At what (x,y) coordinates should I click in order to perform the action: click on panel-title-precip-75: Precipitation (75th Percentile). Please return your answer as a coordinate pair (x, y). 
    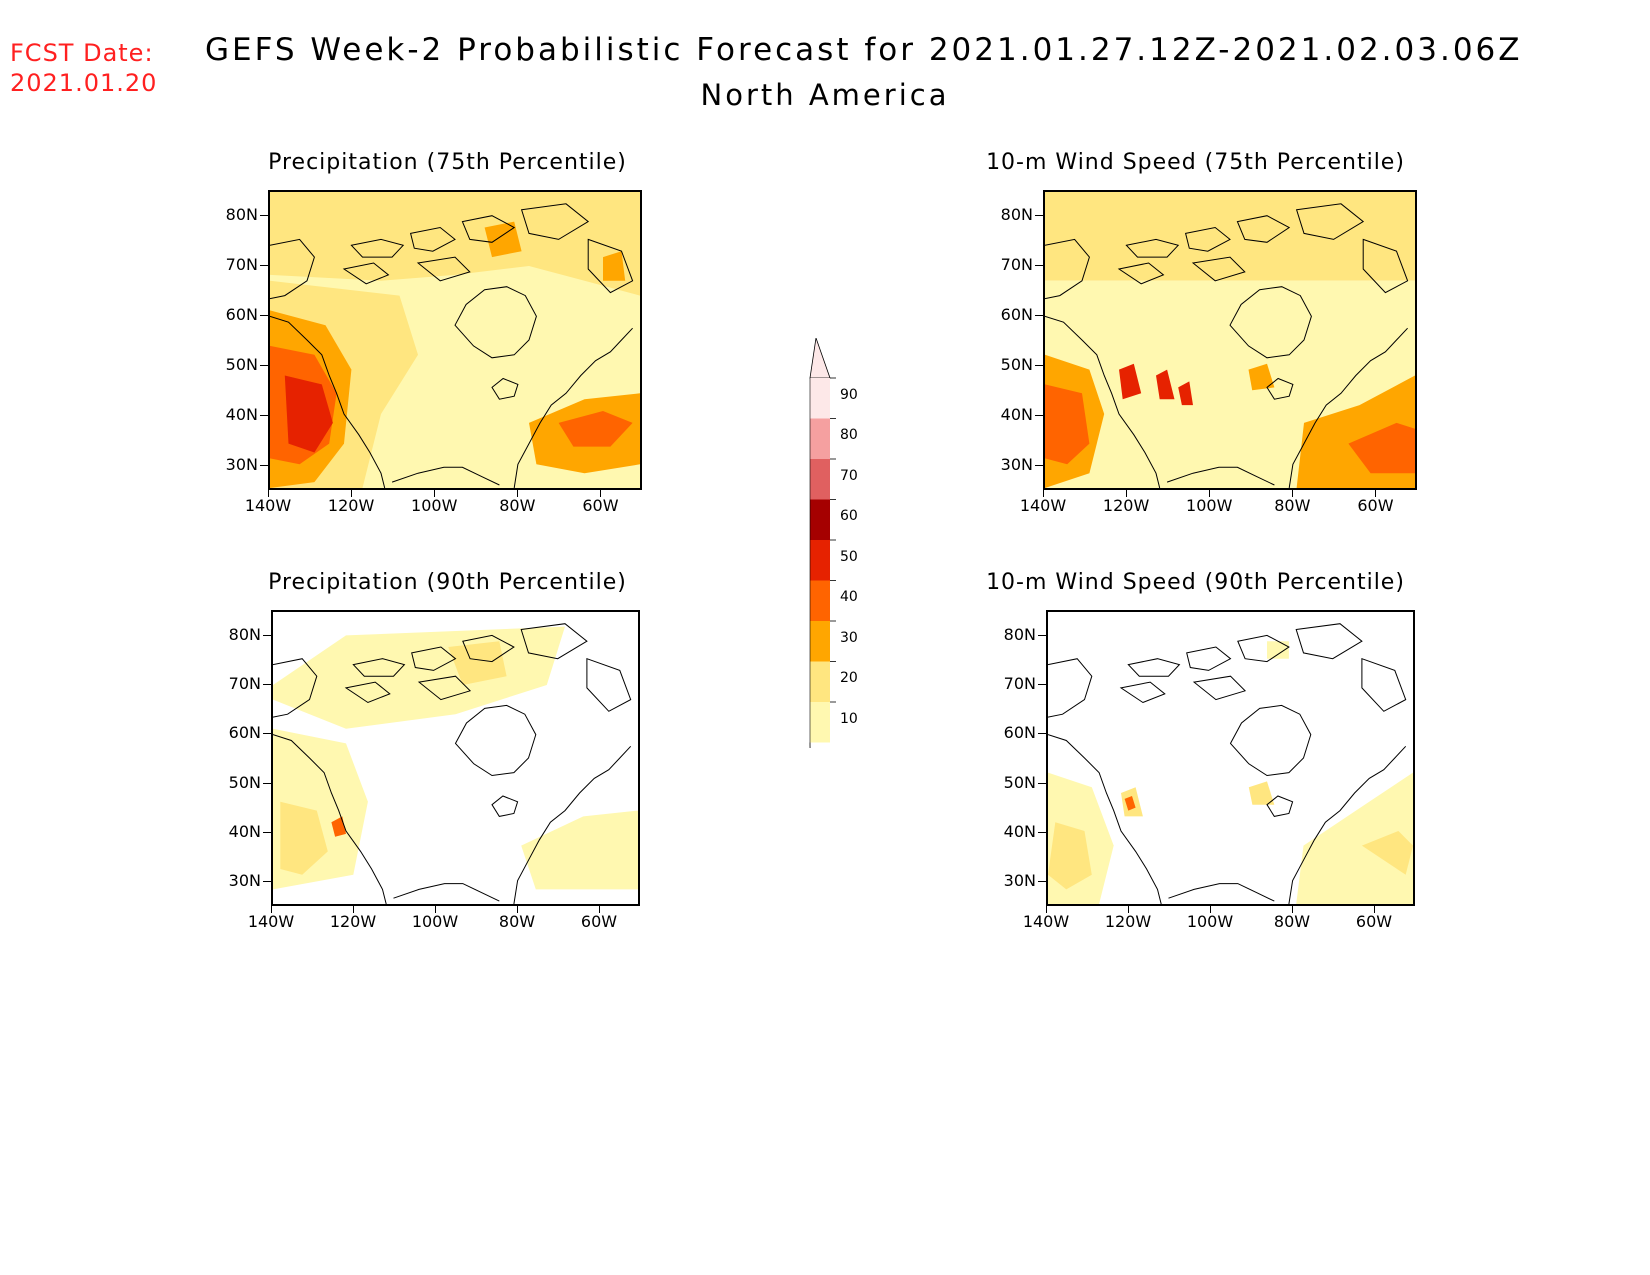
    Looking at the image, I should click on (447, 162).